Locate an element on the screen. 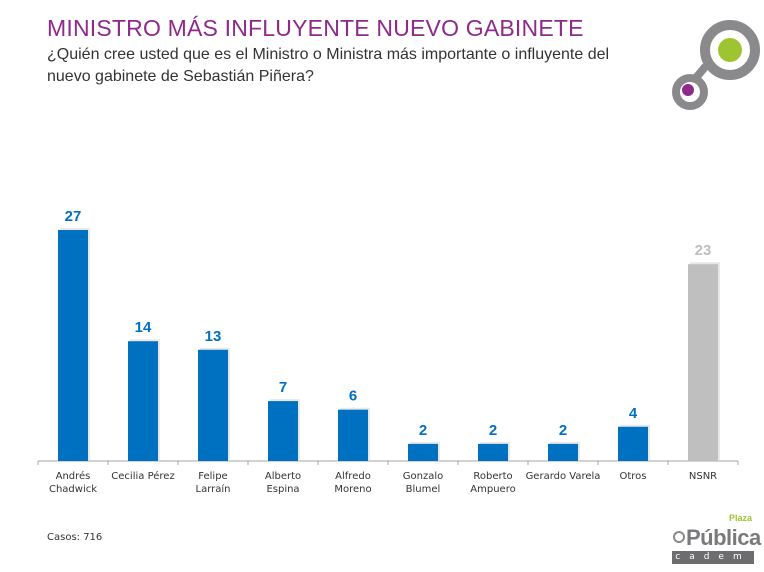 The image size is (764, 572). category-label: Ampuero is located at coordinates (492, 489).